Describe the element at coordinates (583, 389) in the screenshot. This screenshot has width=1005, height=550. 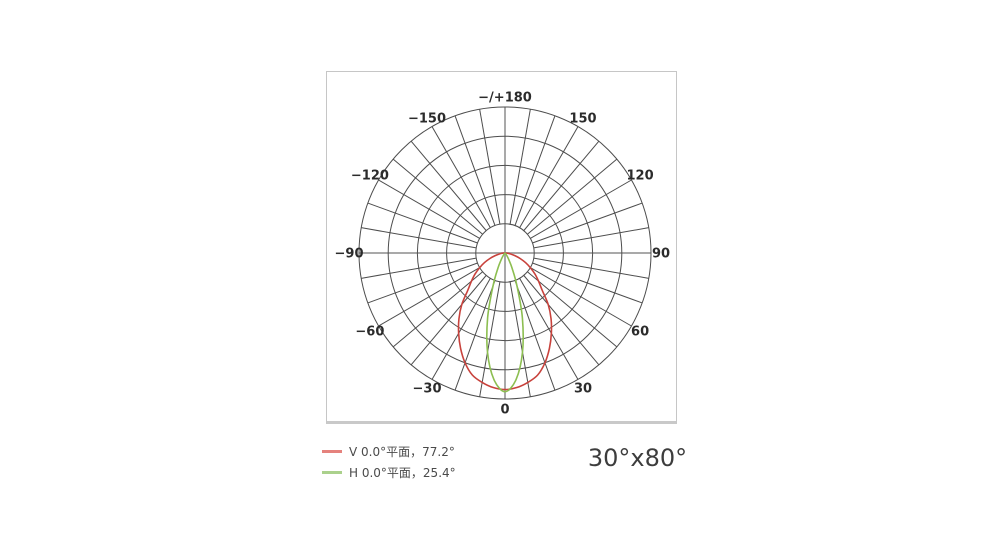
I see `angle-label-30: 30` at that location.